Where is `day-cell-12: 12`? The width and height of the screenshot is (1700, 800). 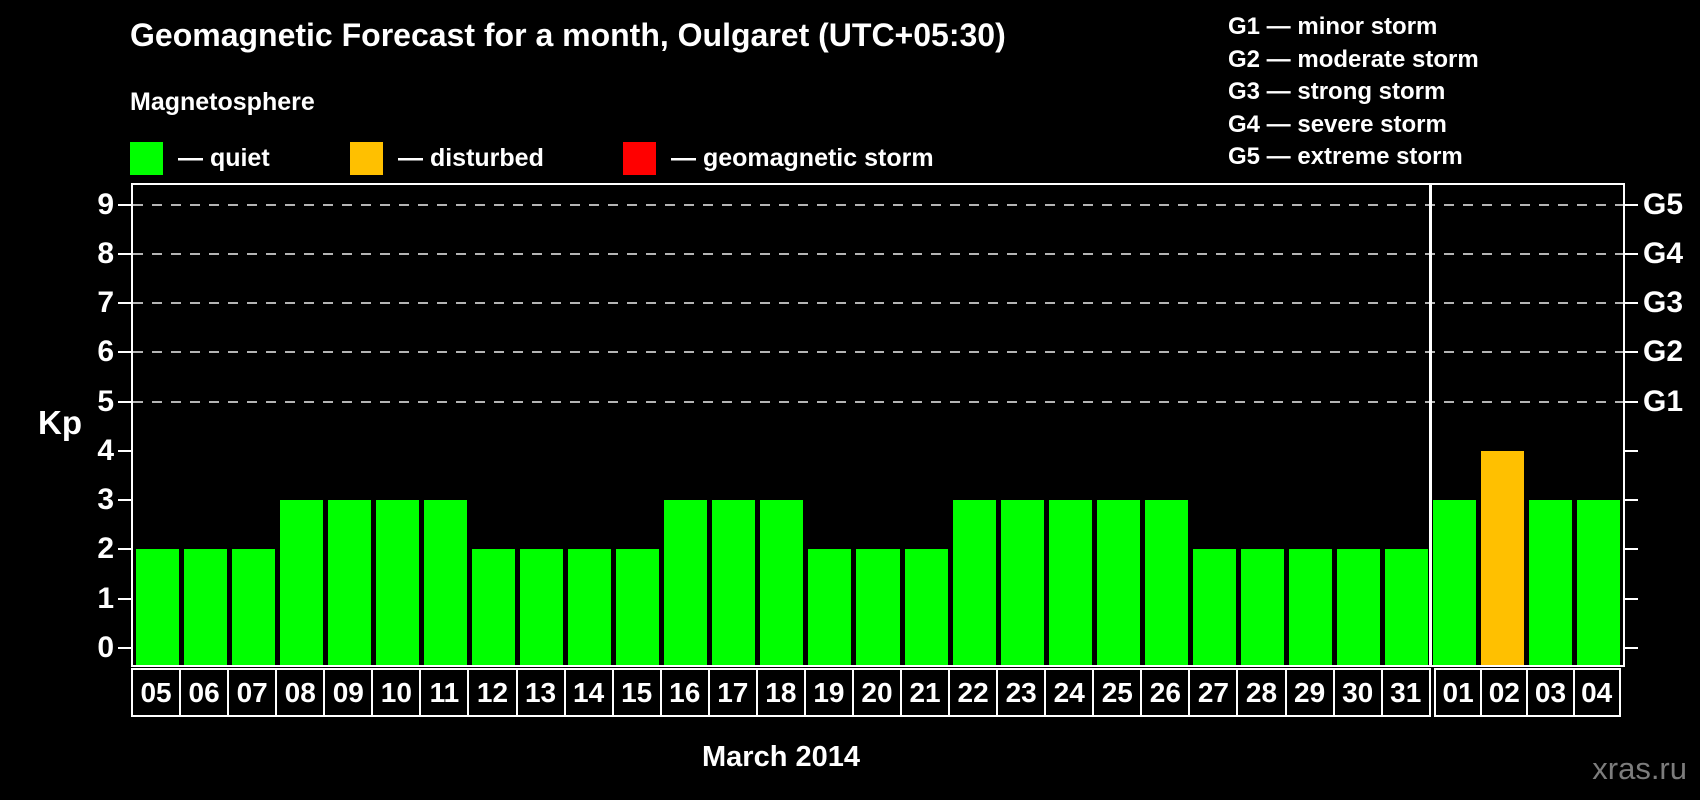 day-cell-12: 12 is located at coordinates (492, 692).